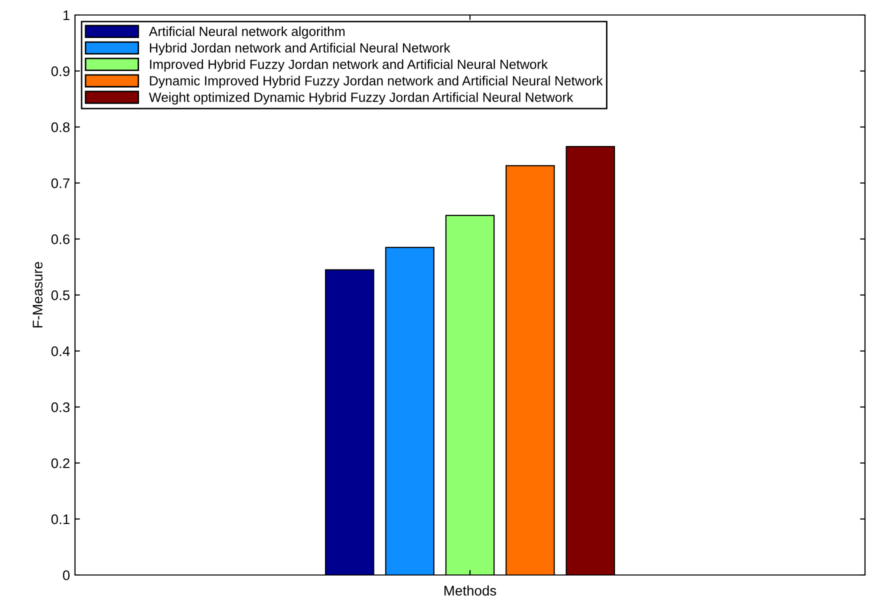 The image size is (880, 601). What do you see at coordinates (60, 519) in the screenshot?
I see `y-tick-label: 0.1` at bounding box center [60, 519].